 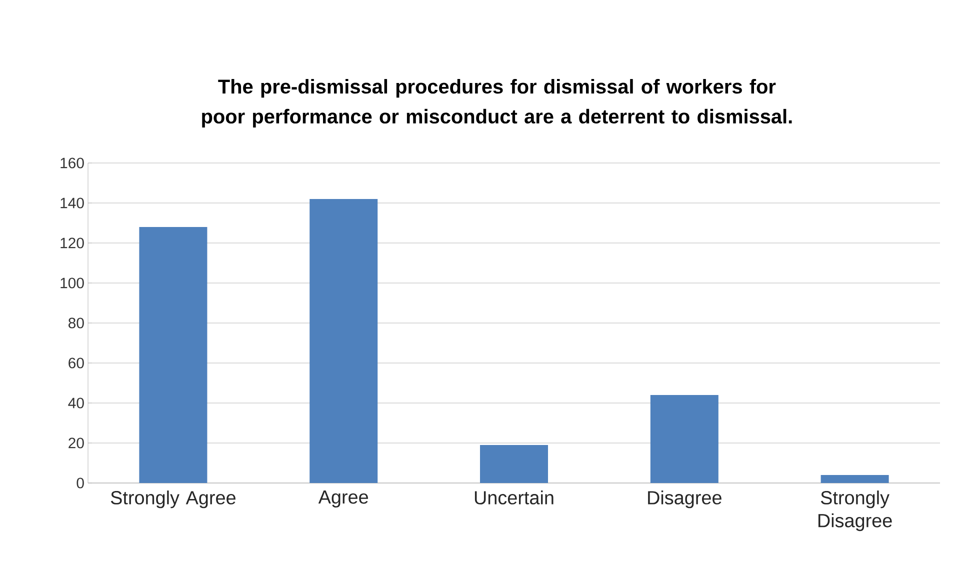 What do you see at coordinates (76, 363) in the screenshot?
I see `y-tick-label: 60` at bounding box center [76, 363].